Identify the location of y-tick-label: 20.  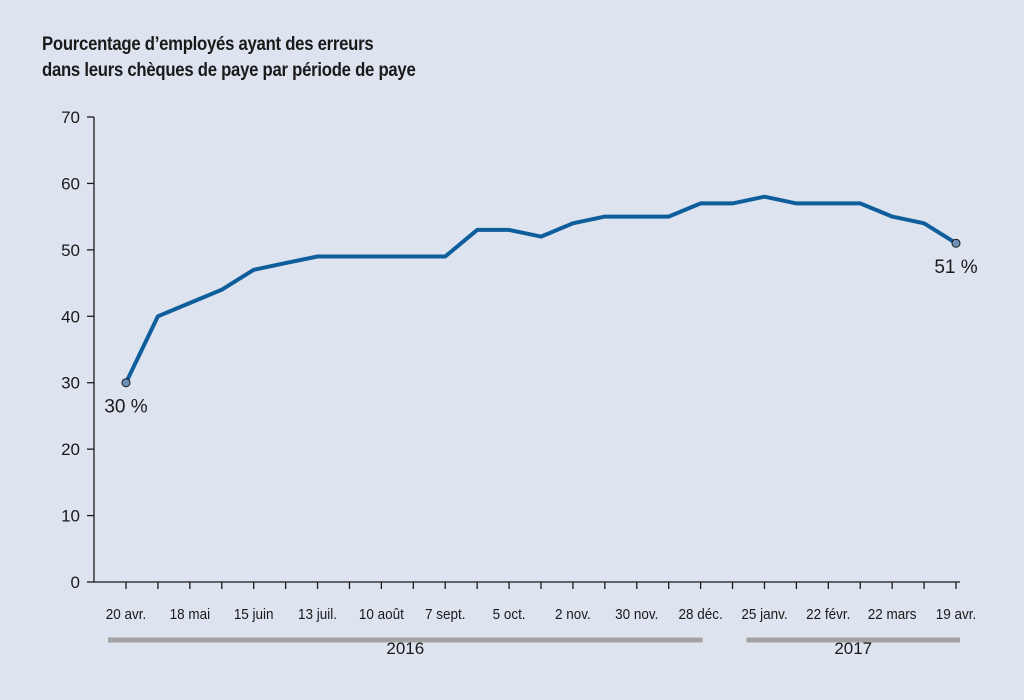
(70, 449).